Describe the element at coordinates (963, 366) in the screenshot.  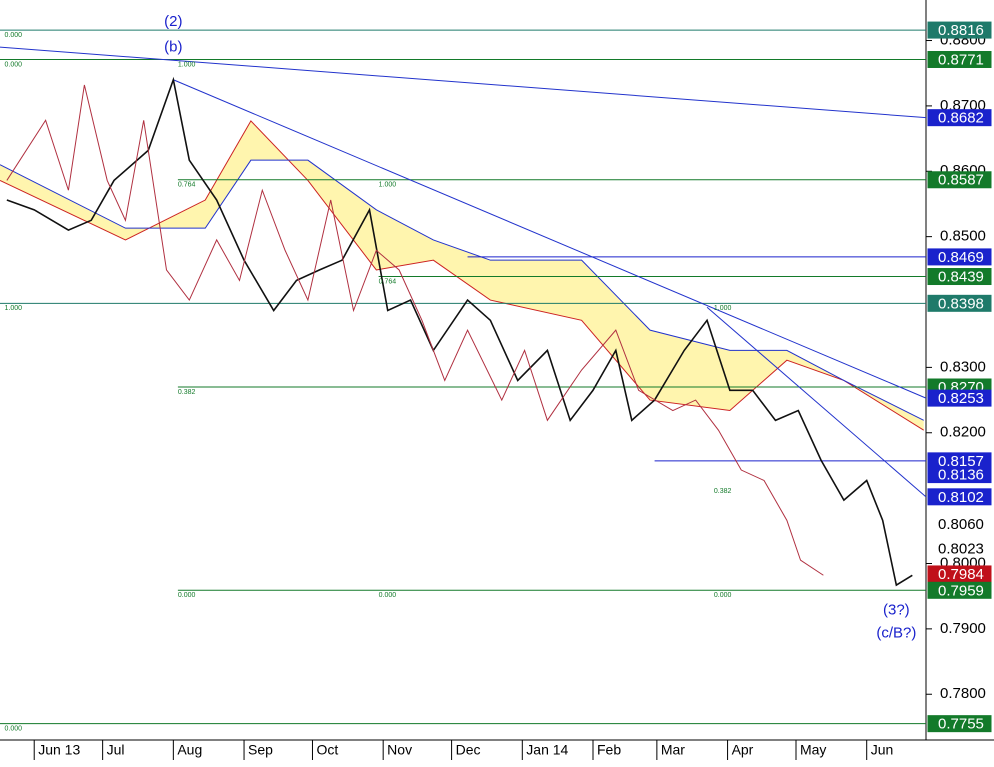
I see `y-tick-label: 0.8300` at that location.